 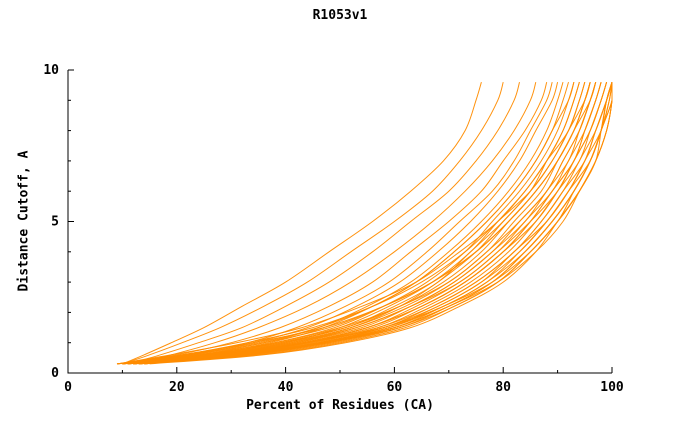 I want to click on chart-title: R1053v1, so click(x=340, y=15).